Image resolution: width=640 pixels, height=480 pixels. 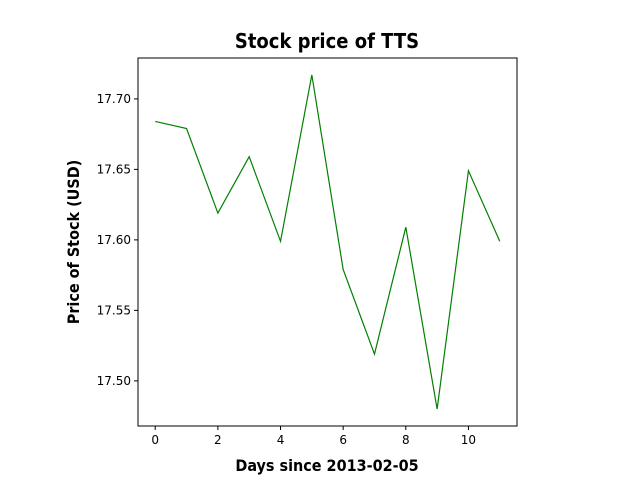 What do you see at coordinates (313, 436) in the screenshot?
I see `x-axis: 0 2 4 6 8 10` at bounding box center [313, 436].